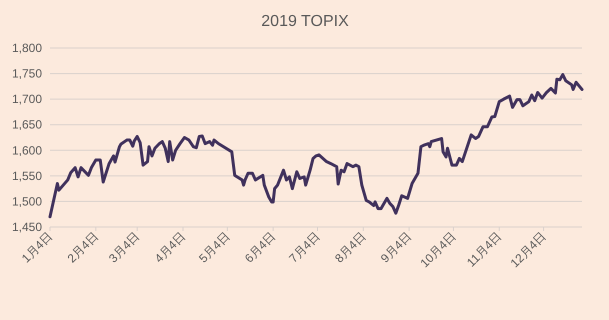 This screenshot has height=320, width=609. Describe the element at coordinates (214, 247) in the screenshot. I see `x-tick-label: 5月4日` at that location.